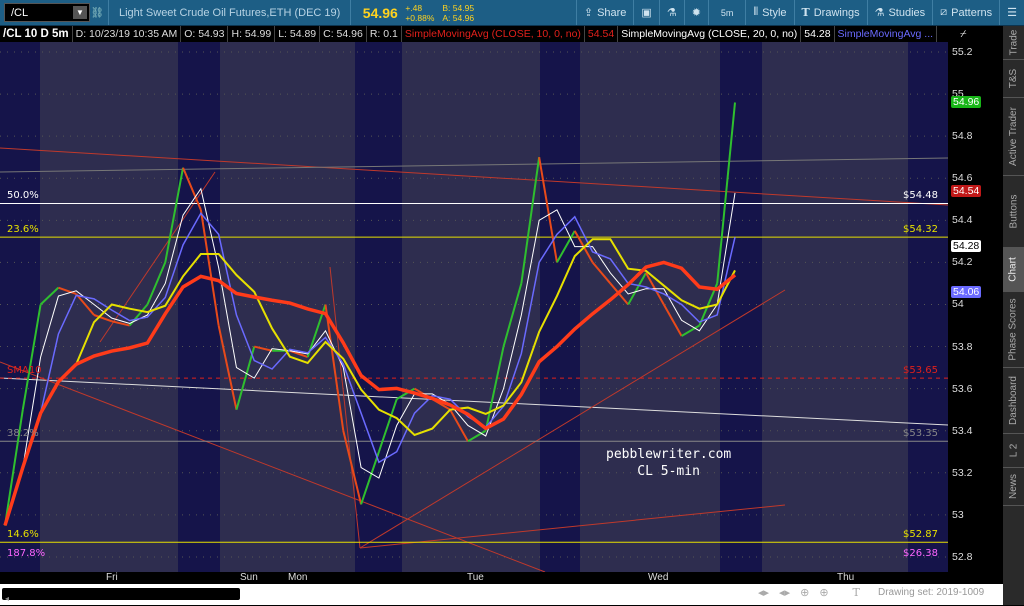 This screenshot has height=606, width=1024. I want to click on side-tab-label: News, so click(1014, 486).